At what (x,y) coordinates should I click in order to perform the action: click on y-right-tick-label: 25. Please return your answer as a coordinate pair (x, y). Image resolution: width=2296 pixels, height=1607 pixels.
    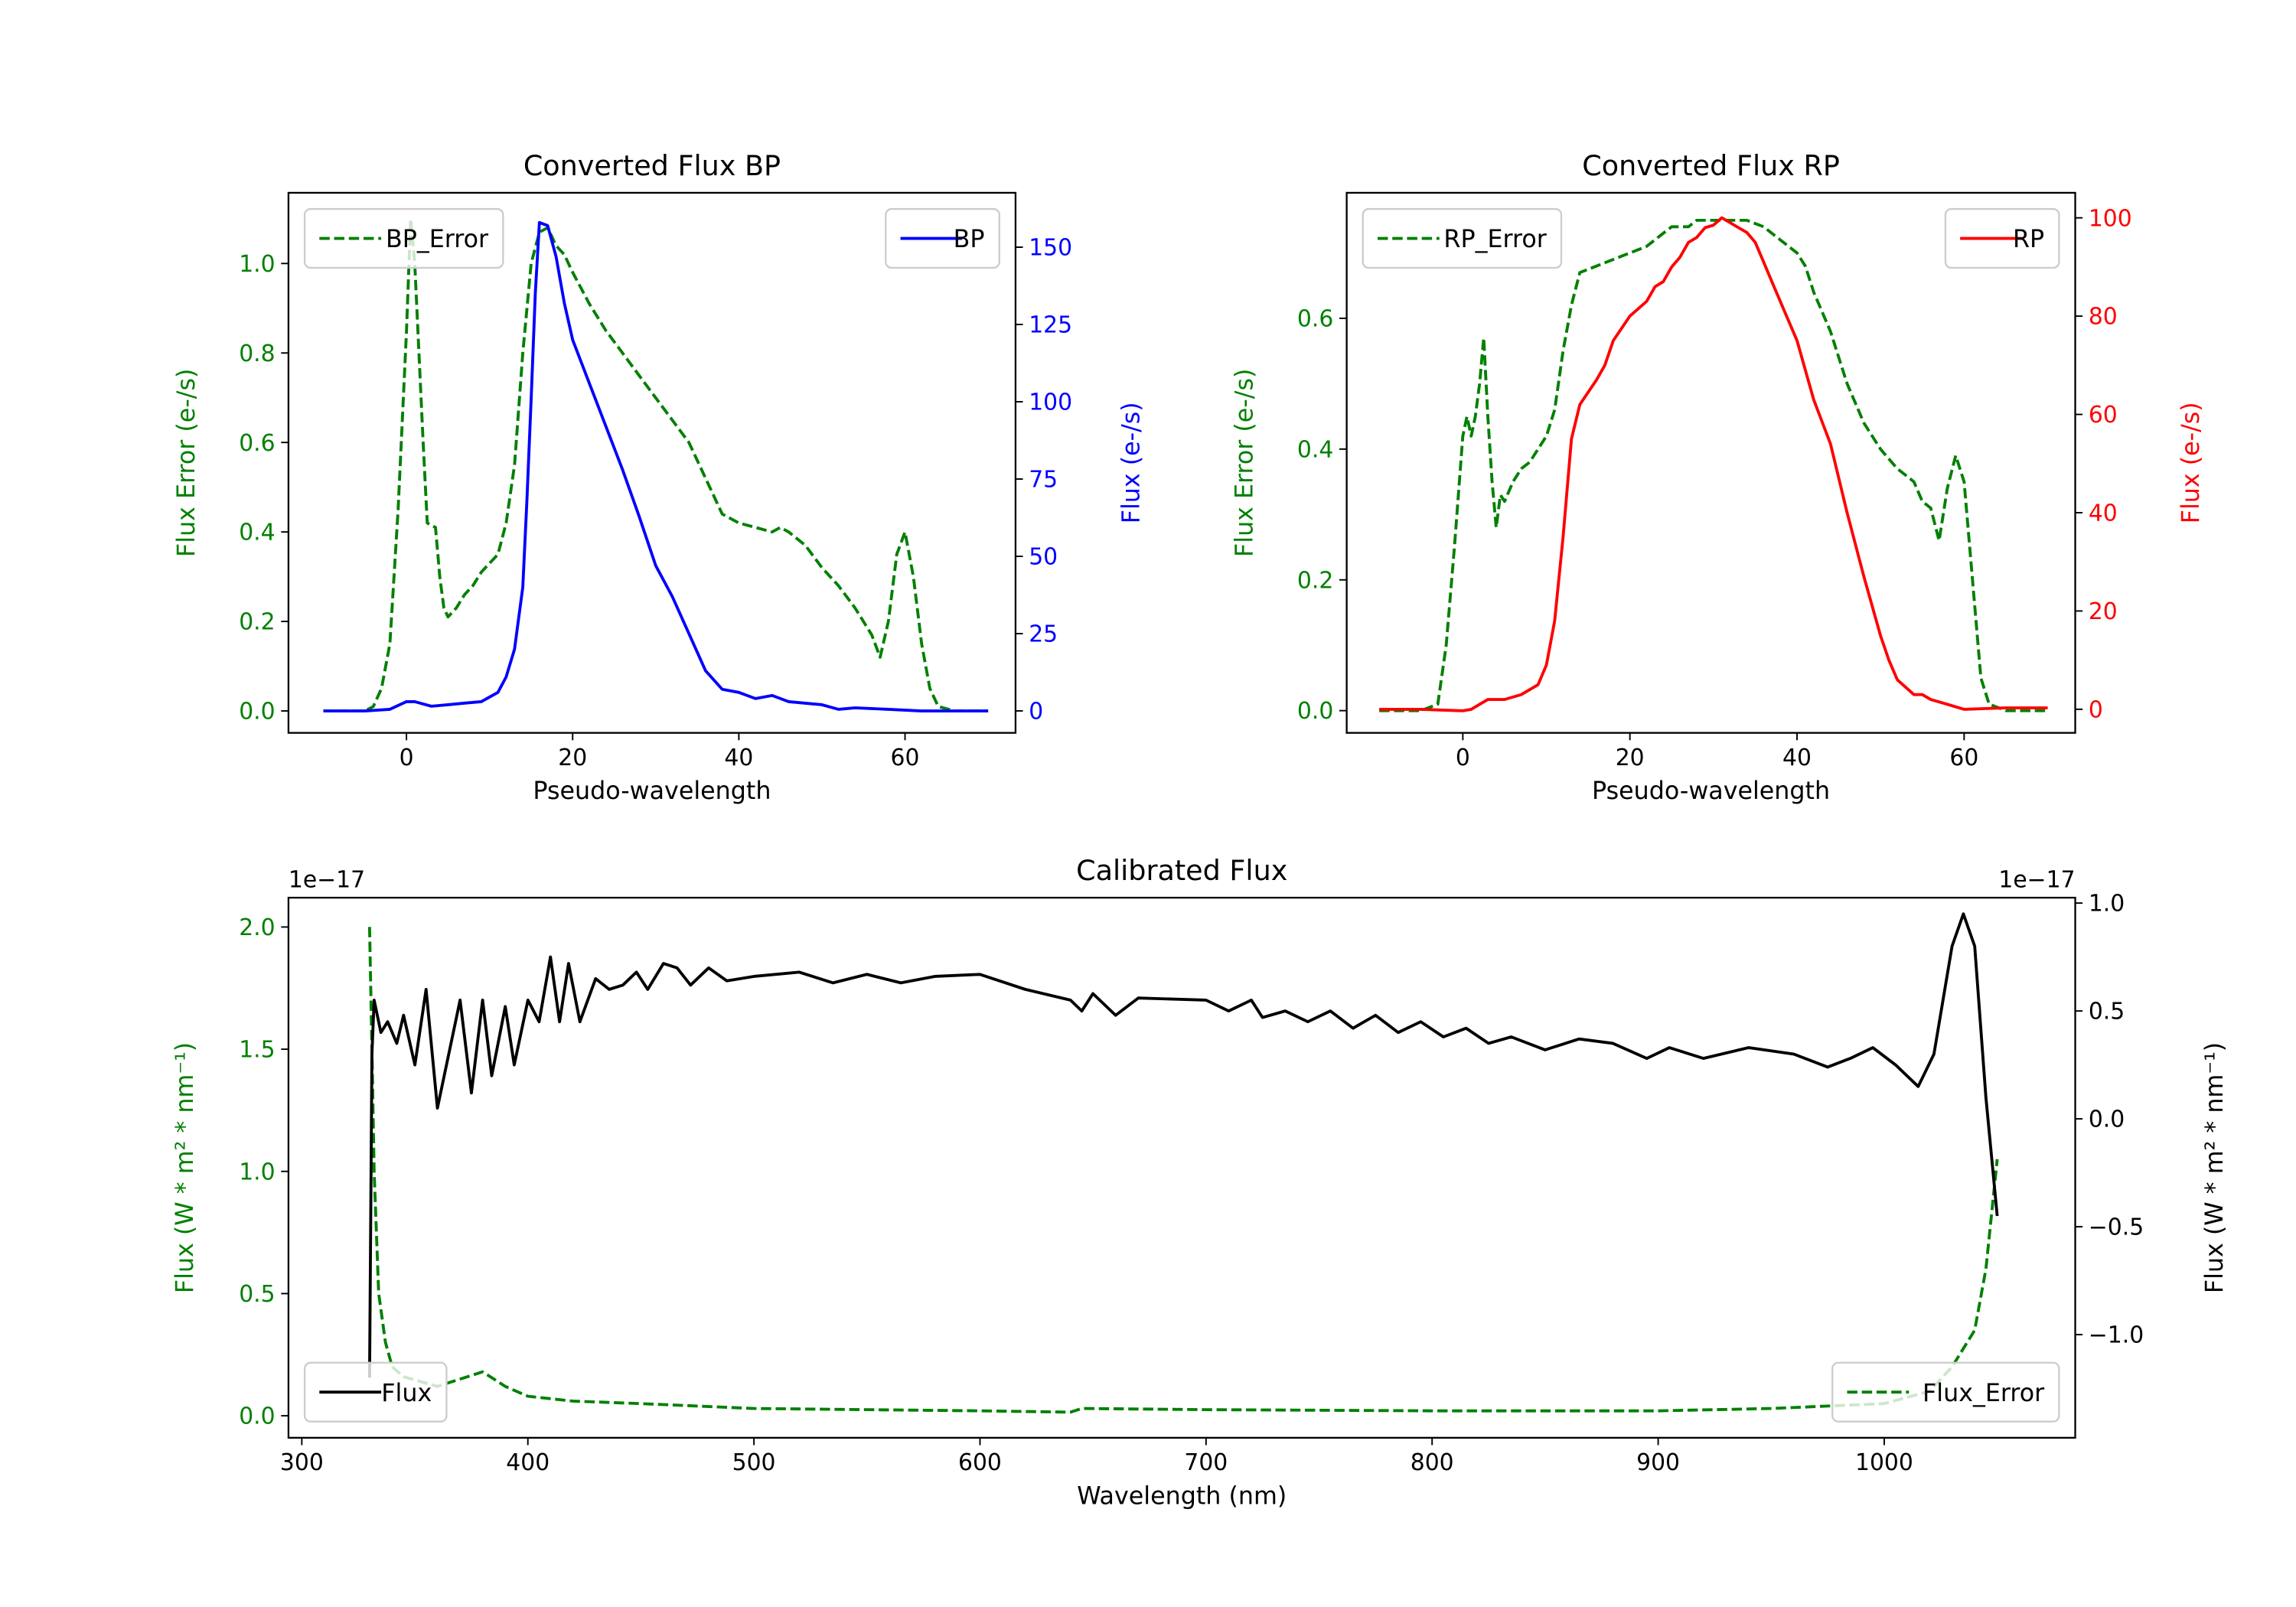
    Looking at the image, I should click on (1043, 634).